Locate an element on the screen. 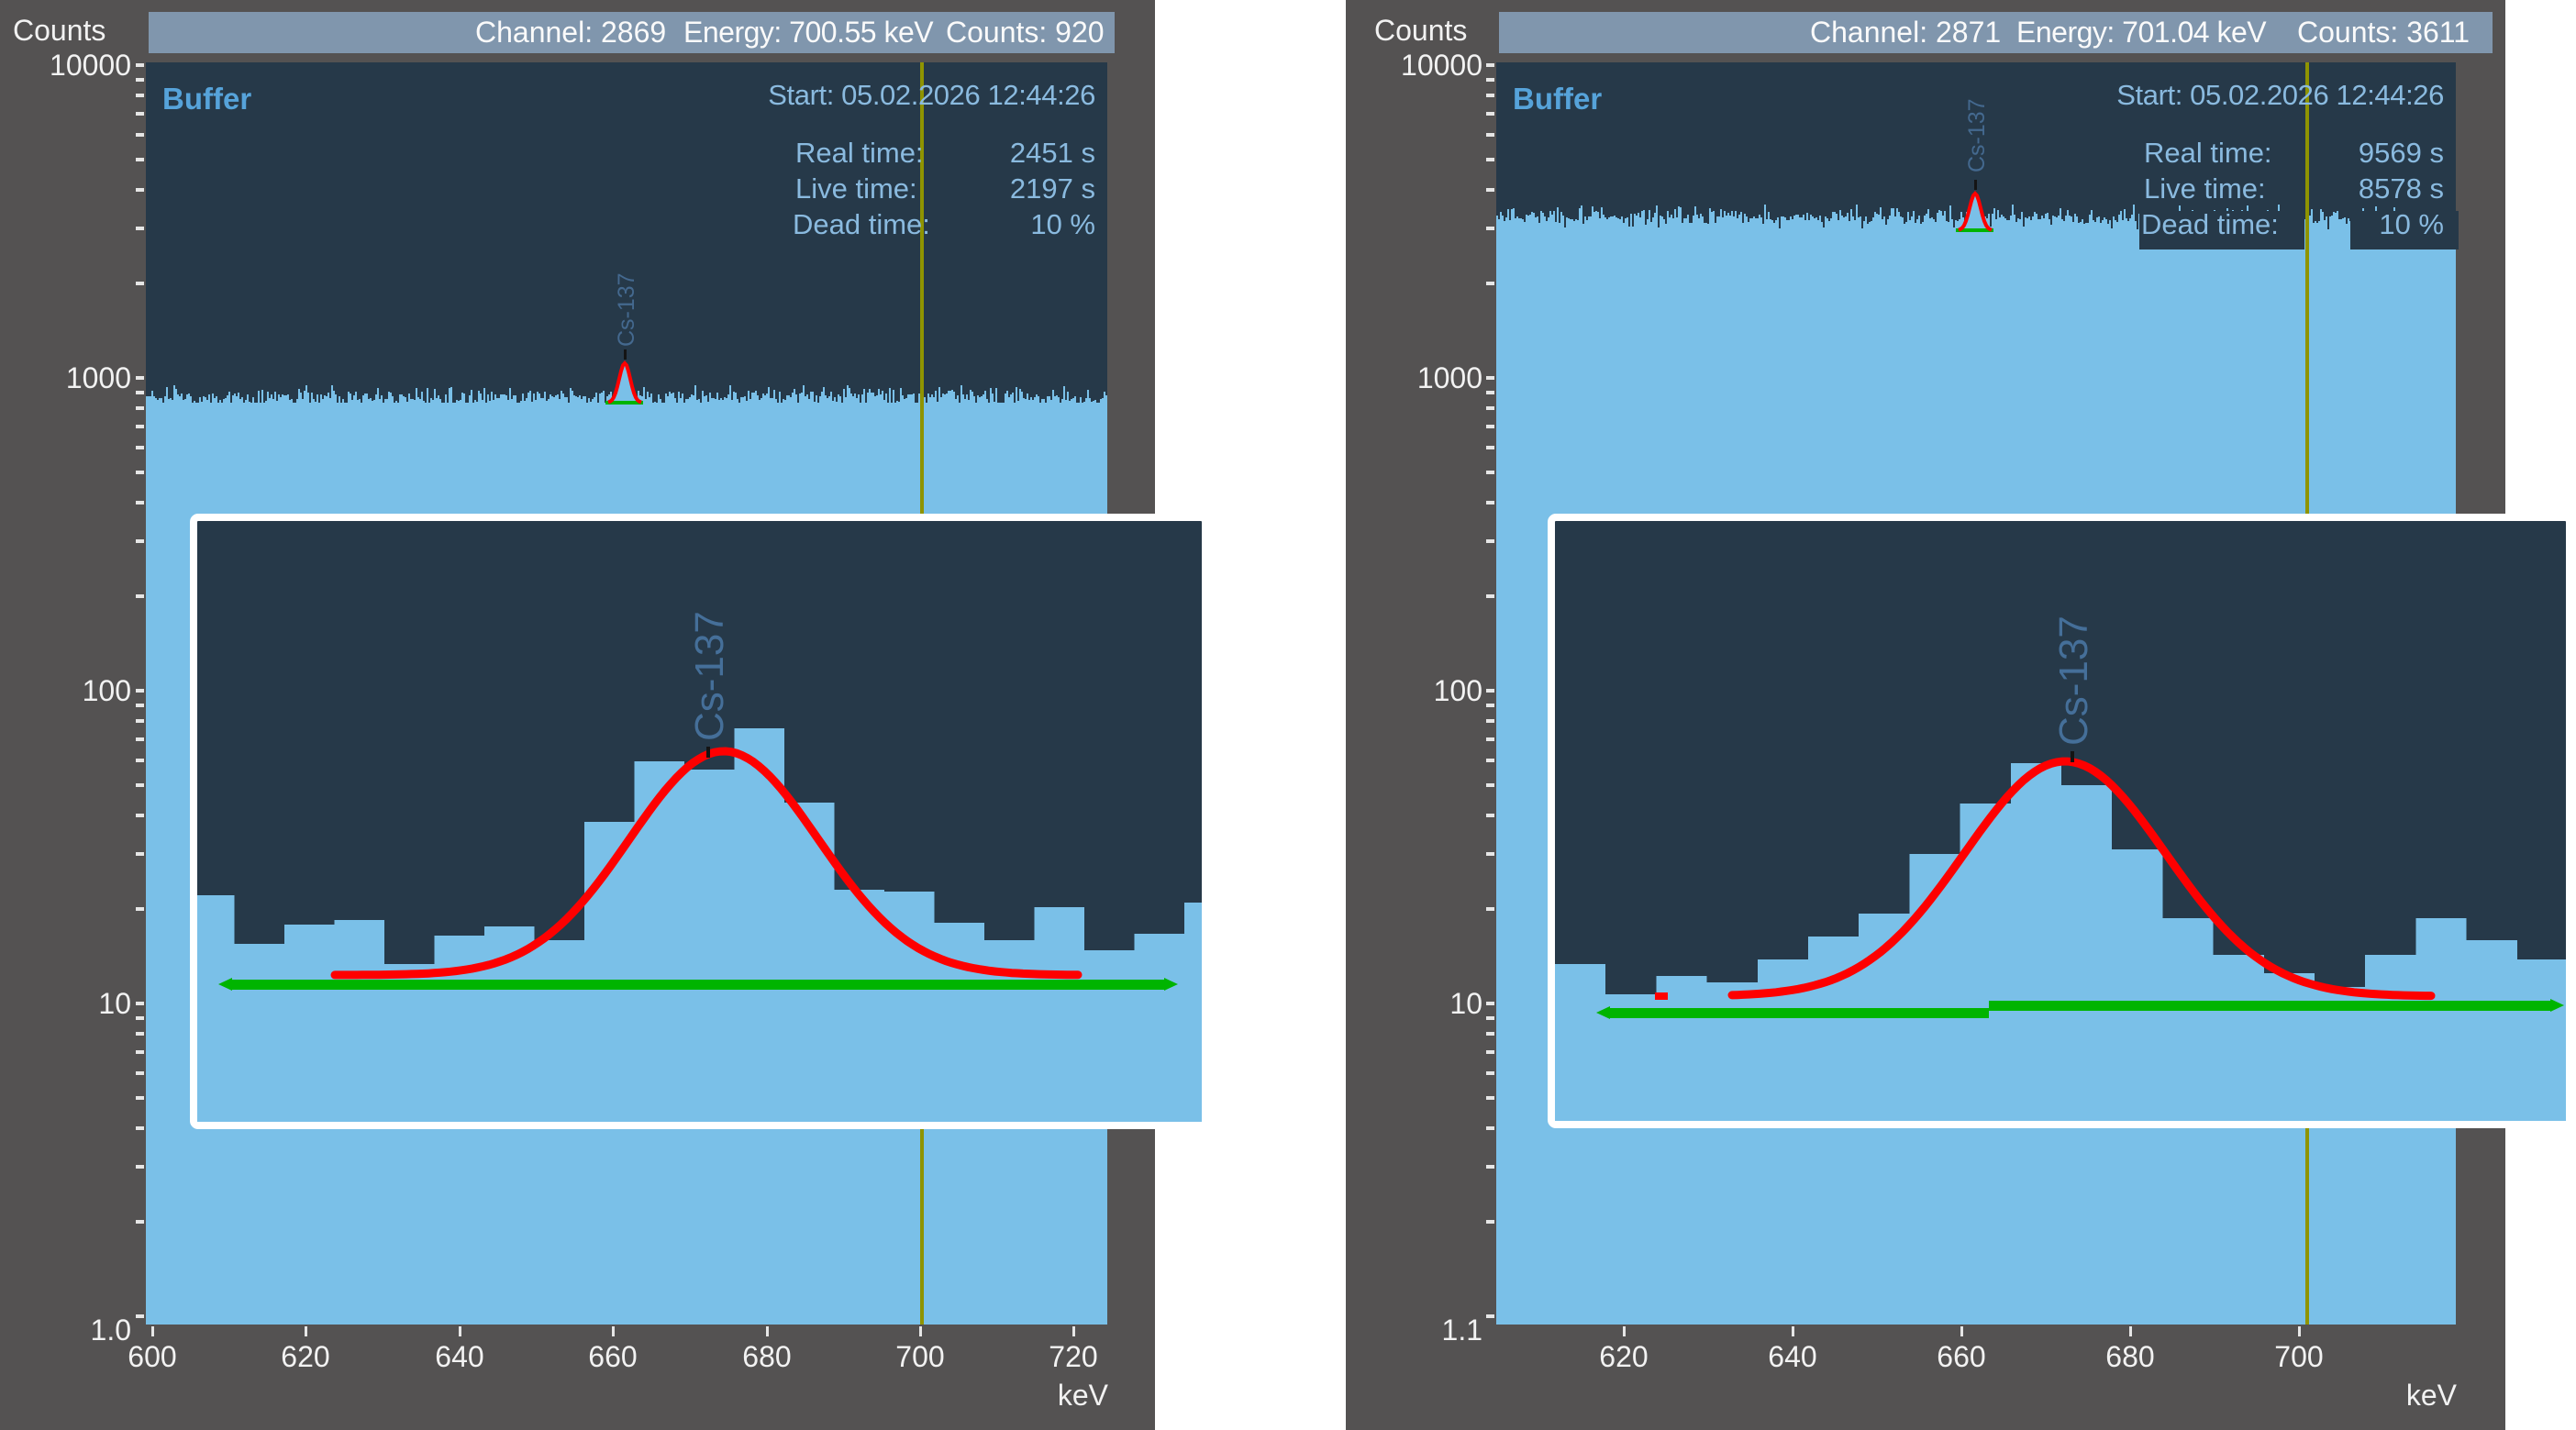 This screenshot has height=1430, width=2576. svg-text: Channel: 2871 is located at coordinates (1905, 32).